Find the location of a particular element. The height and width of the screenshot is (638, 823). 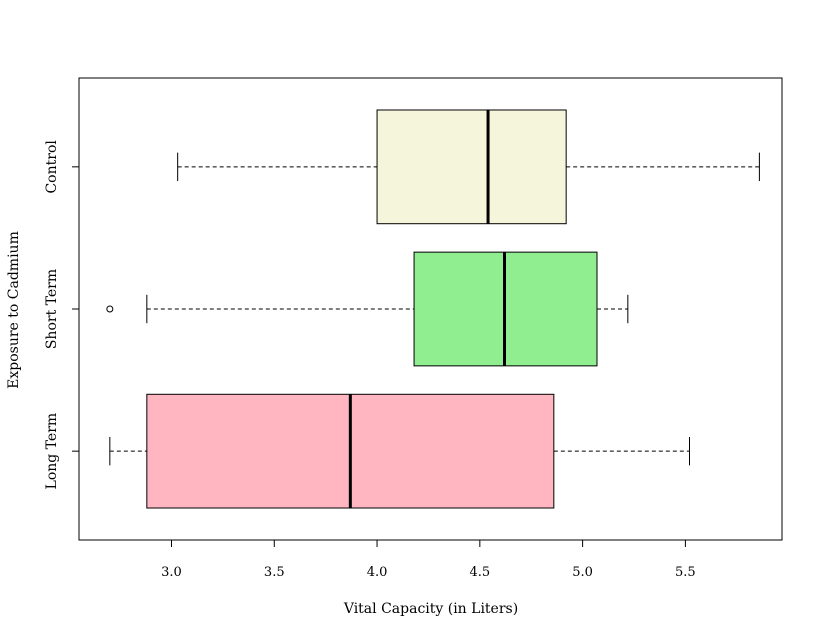

box-control is located at coordinates (468, 167).